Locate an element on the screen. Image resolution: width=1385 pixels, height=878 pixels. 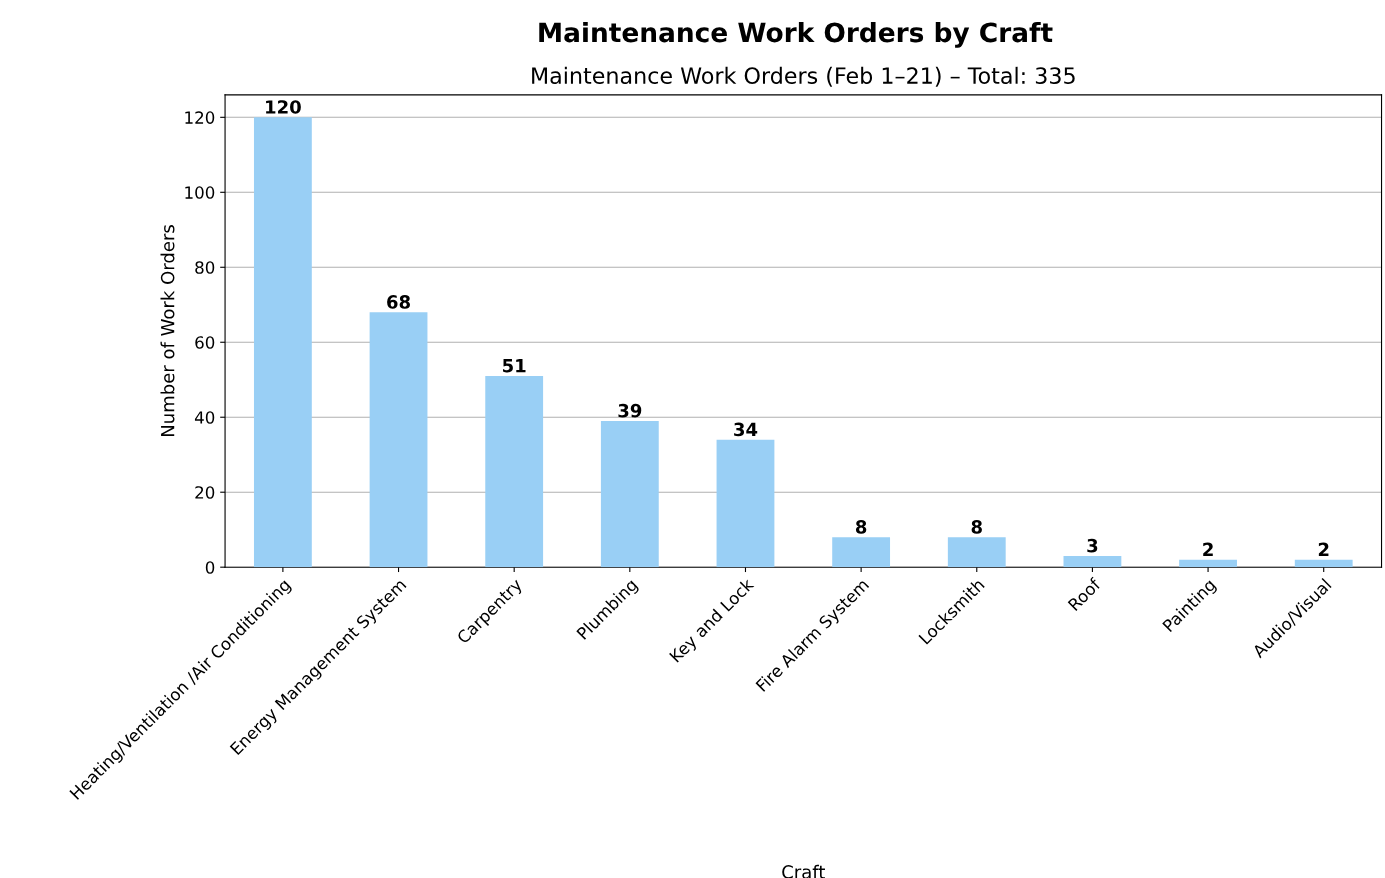
data-label: 34 is located at coordinates (746, 429).